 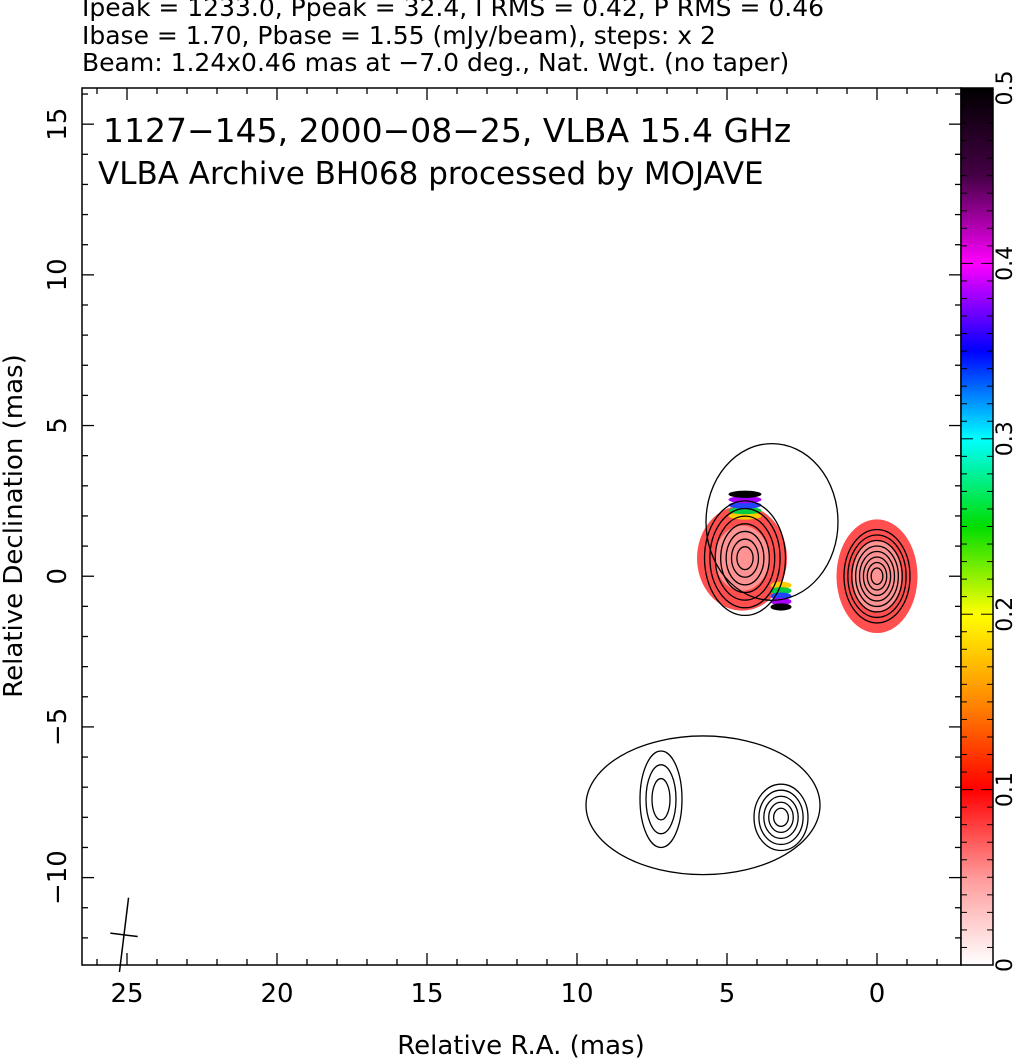 What do you see at coordinates (1005, 789) in the screenshot?
I see `colorbar-tick-label: 0.1` at bounding box center [1005, 789].